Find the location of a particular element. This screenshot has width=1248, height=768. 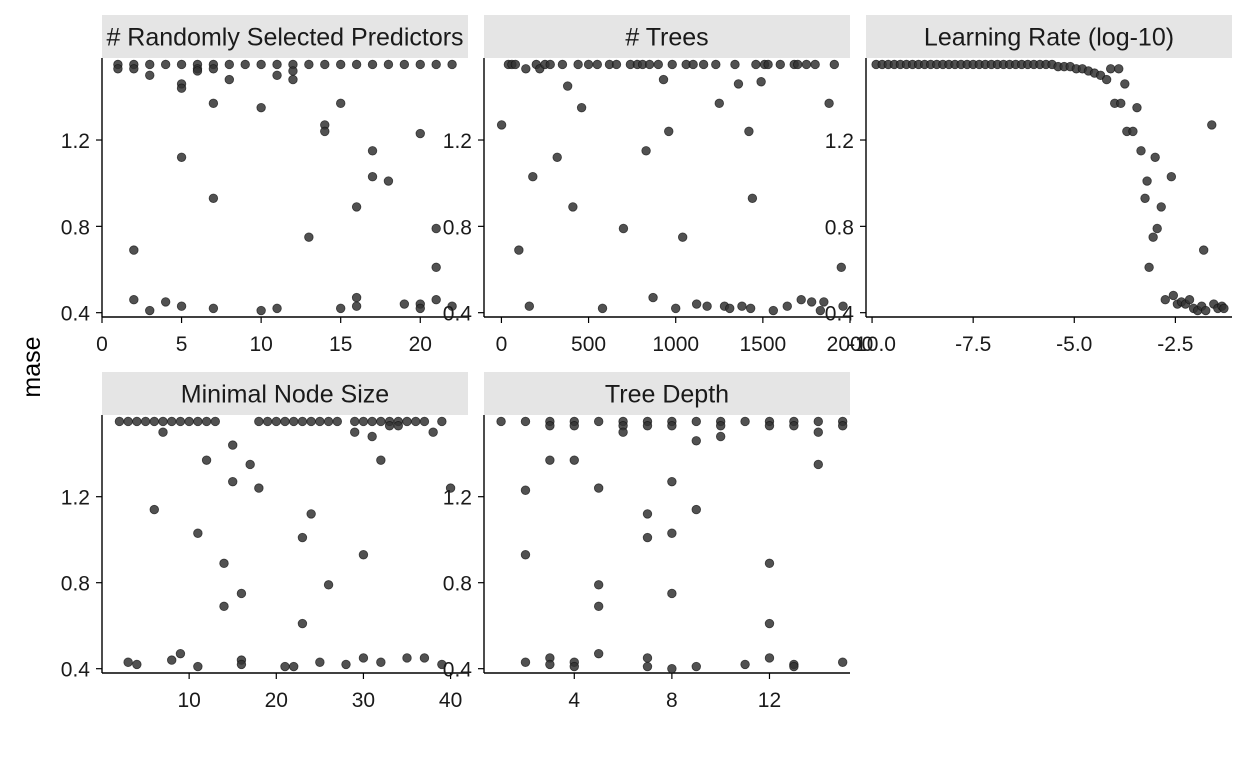

x-tick-label: -2.5 is located at coordinates (1175, 344).